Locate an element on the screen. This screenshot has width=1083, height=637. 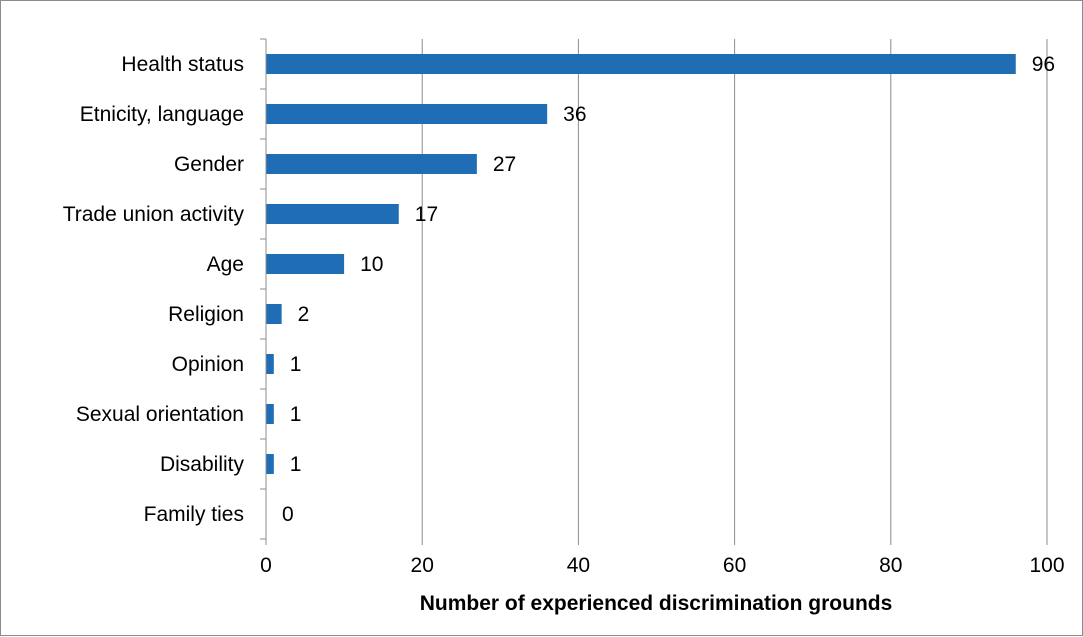
data-label: 17 is located at coordinates (426, 214).